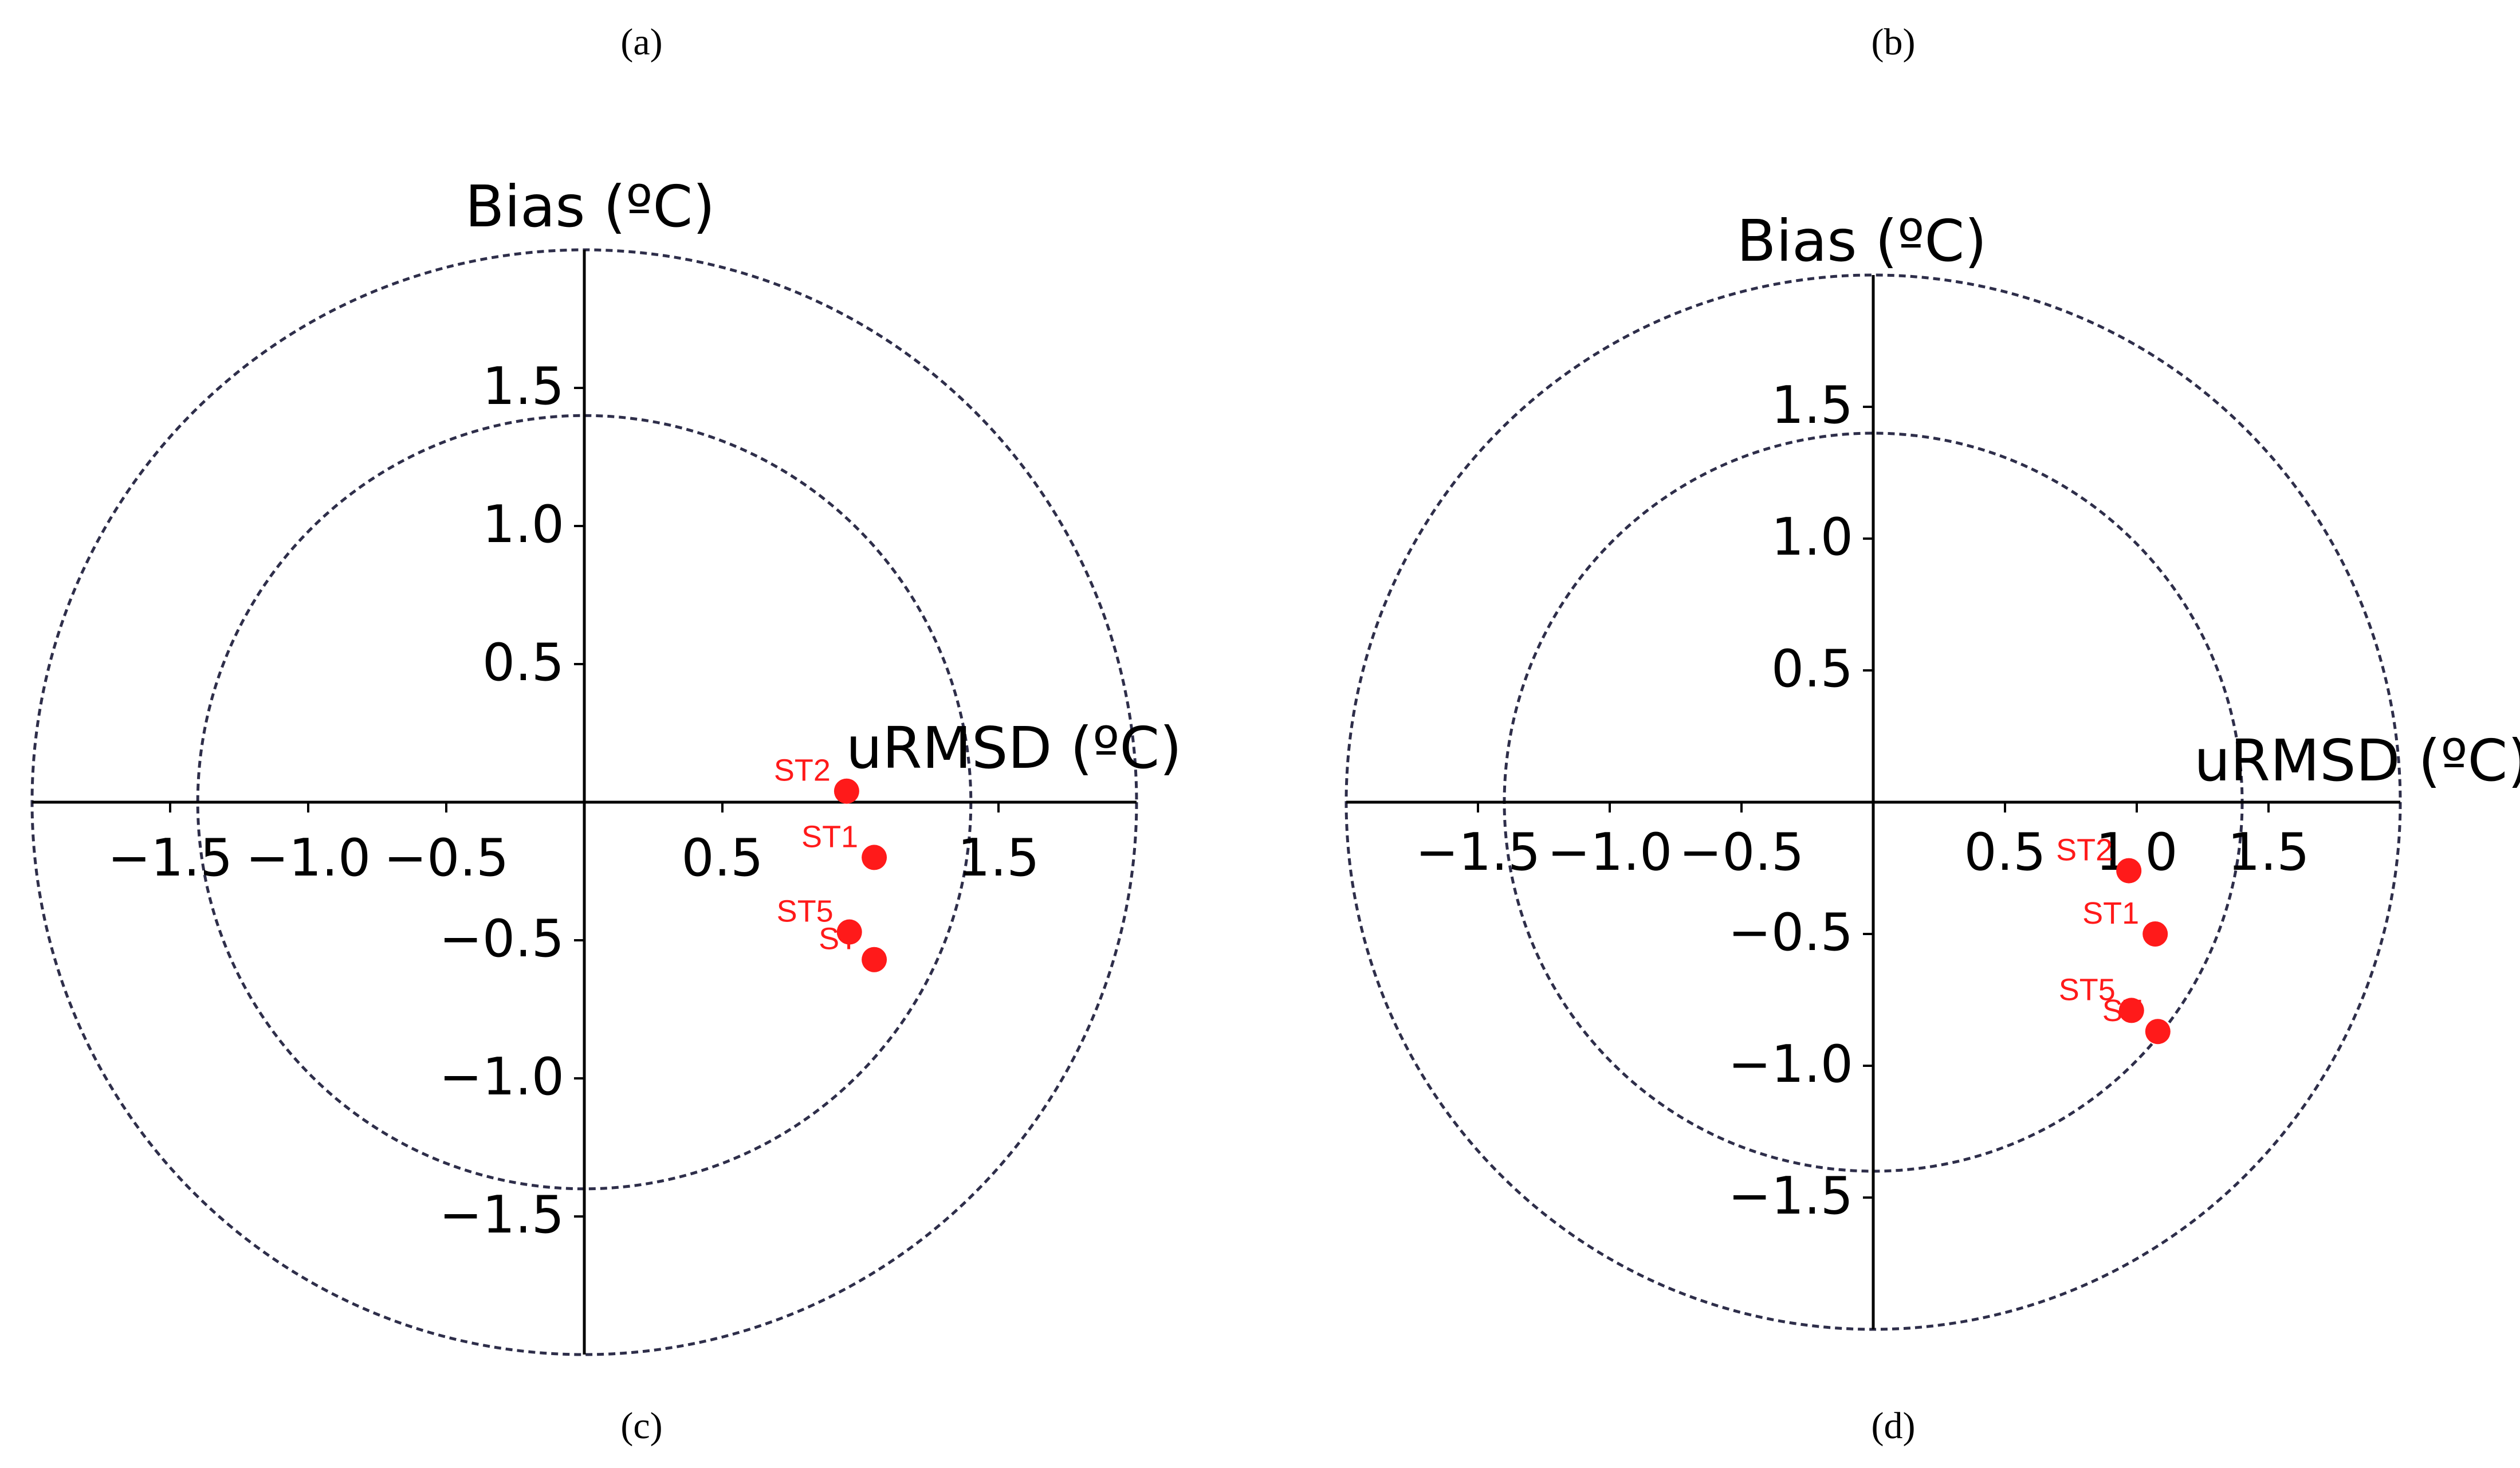 Image resolution: width=2520 pixels, height=1468 pixels. Describe the element at coordinates (641, 1426) in the screenshot. I see `panel-label-c: (c)` at that location.